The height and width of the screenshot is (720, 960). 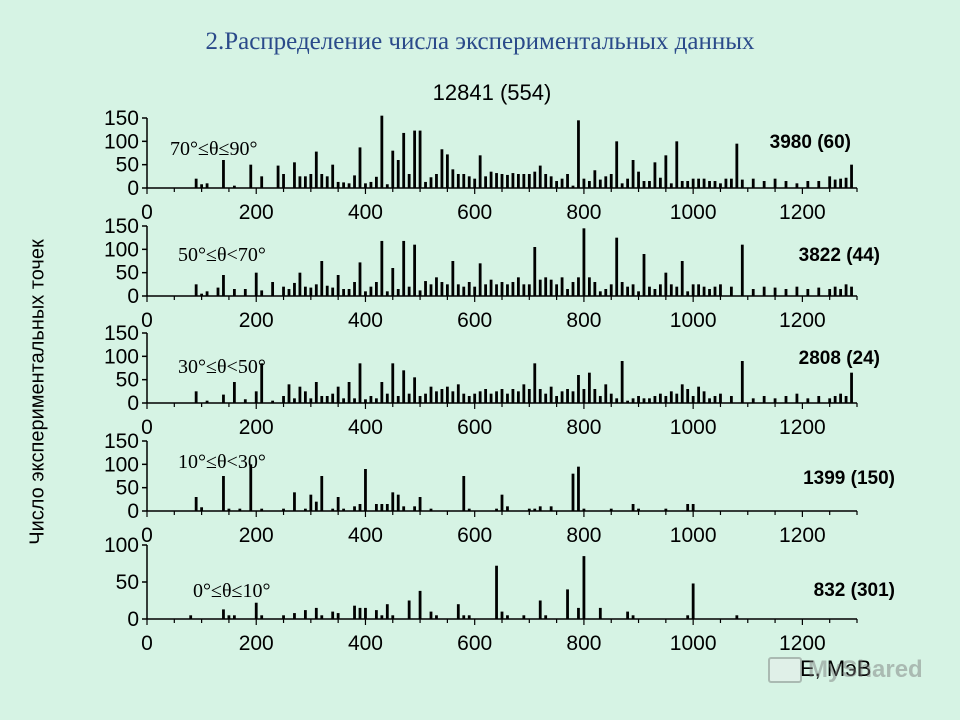 I want to click on panel-angle-label: 50°≤θ<70°, so click(x=222, y=255).